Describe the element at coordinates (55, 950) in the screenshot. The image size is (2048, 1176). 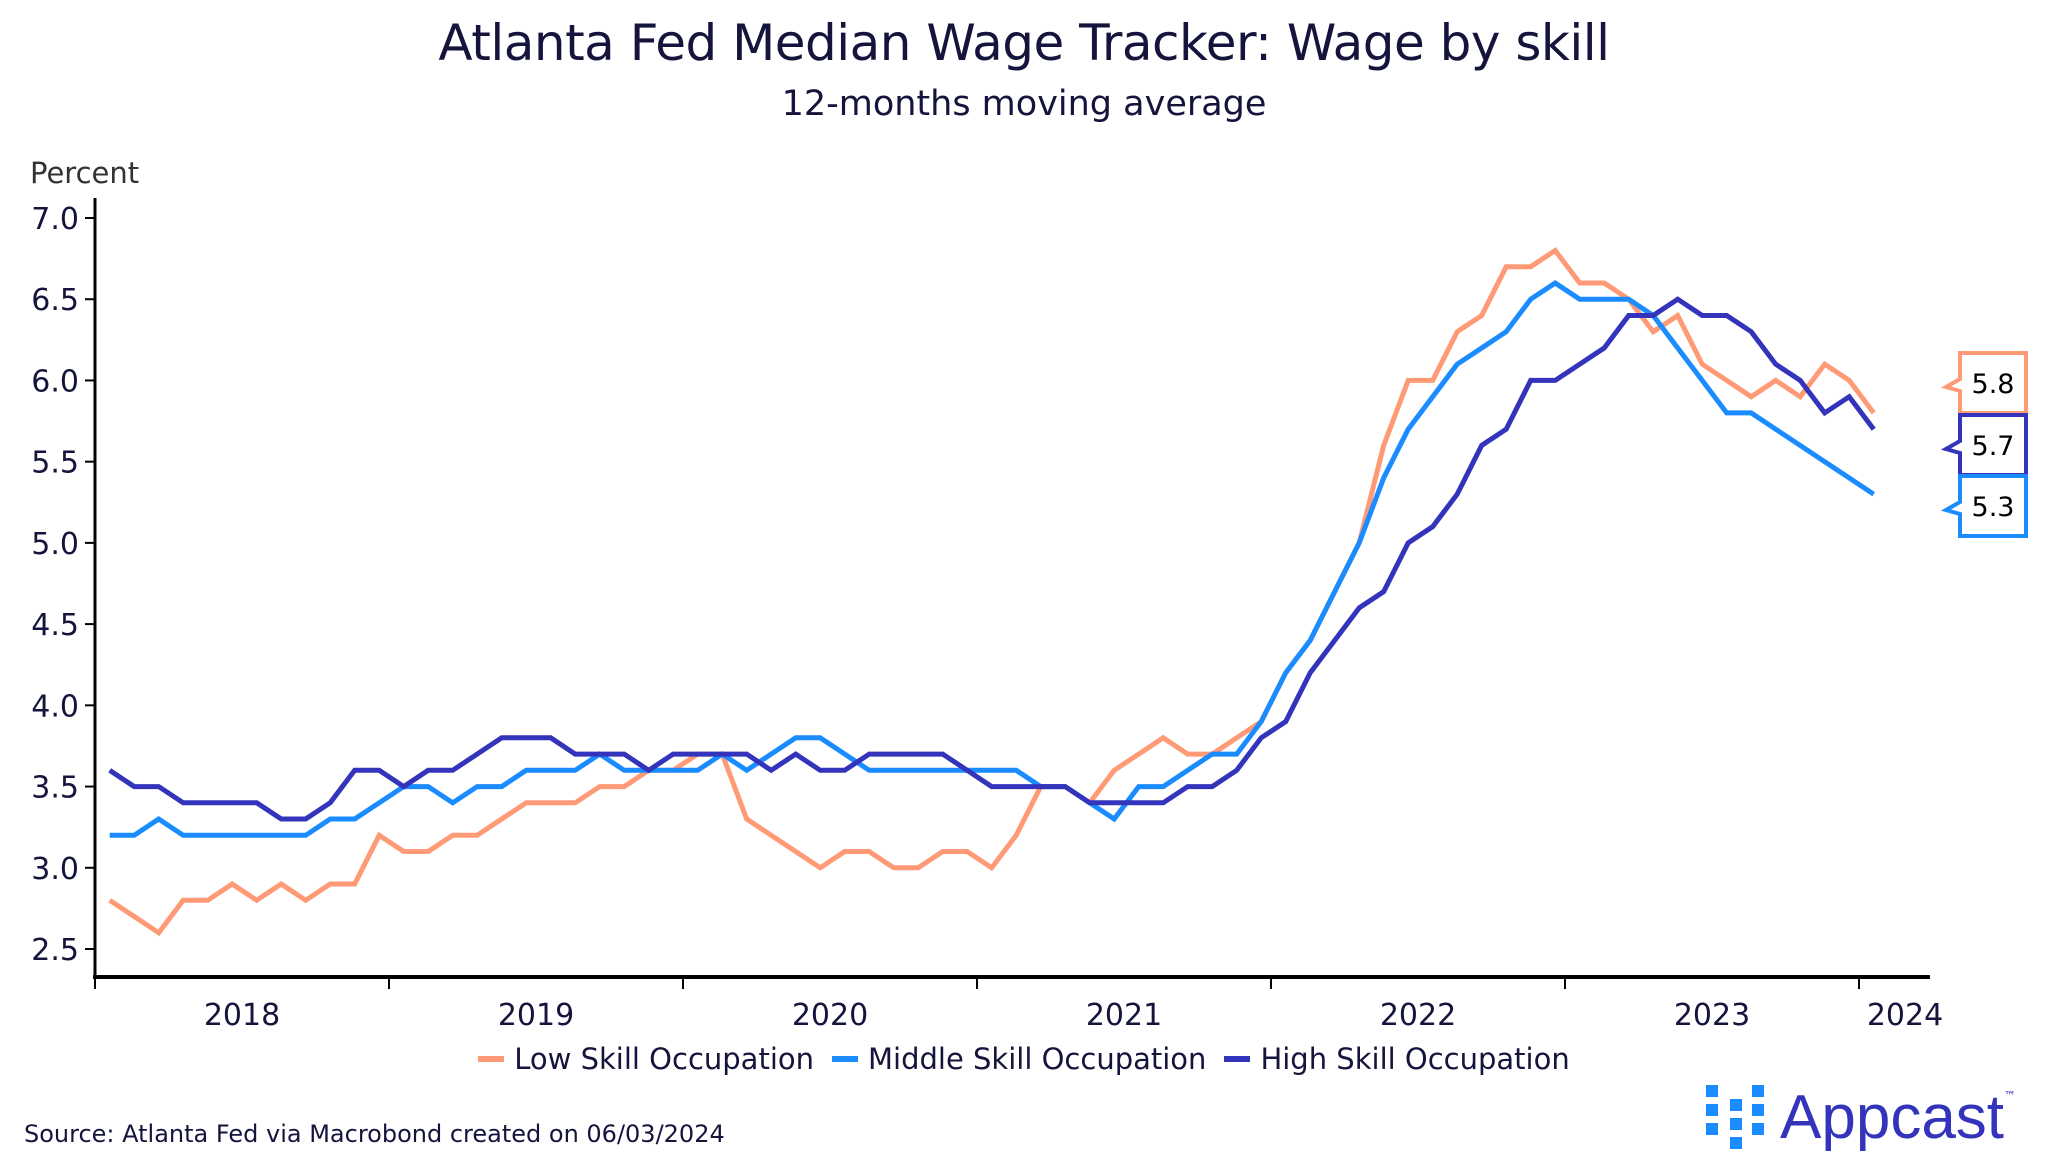
I see `y-tick-label: 2.5` at that location.